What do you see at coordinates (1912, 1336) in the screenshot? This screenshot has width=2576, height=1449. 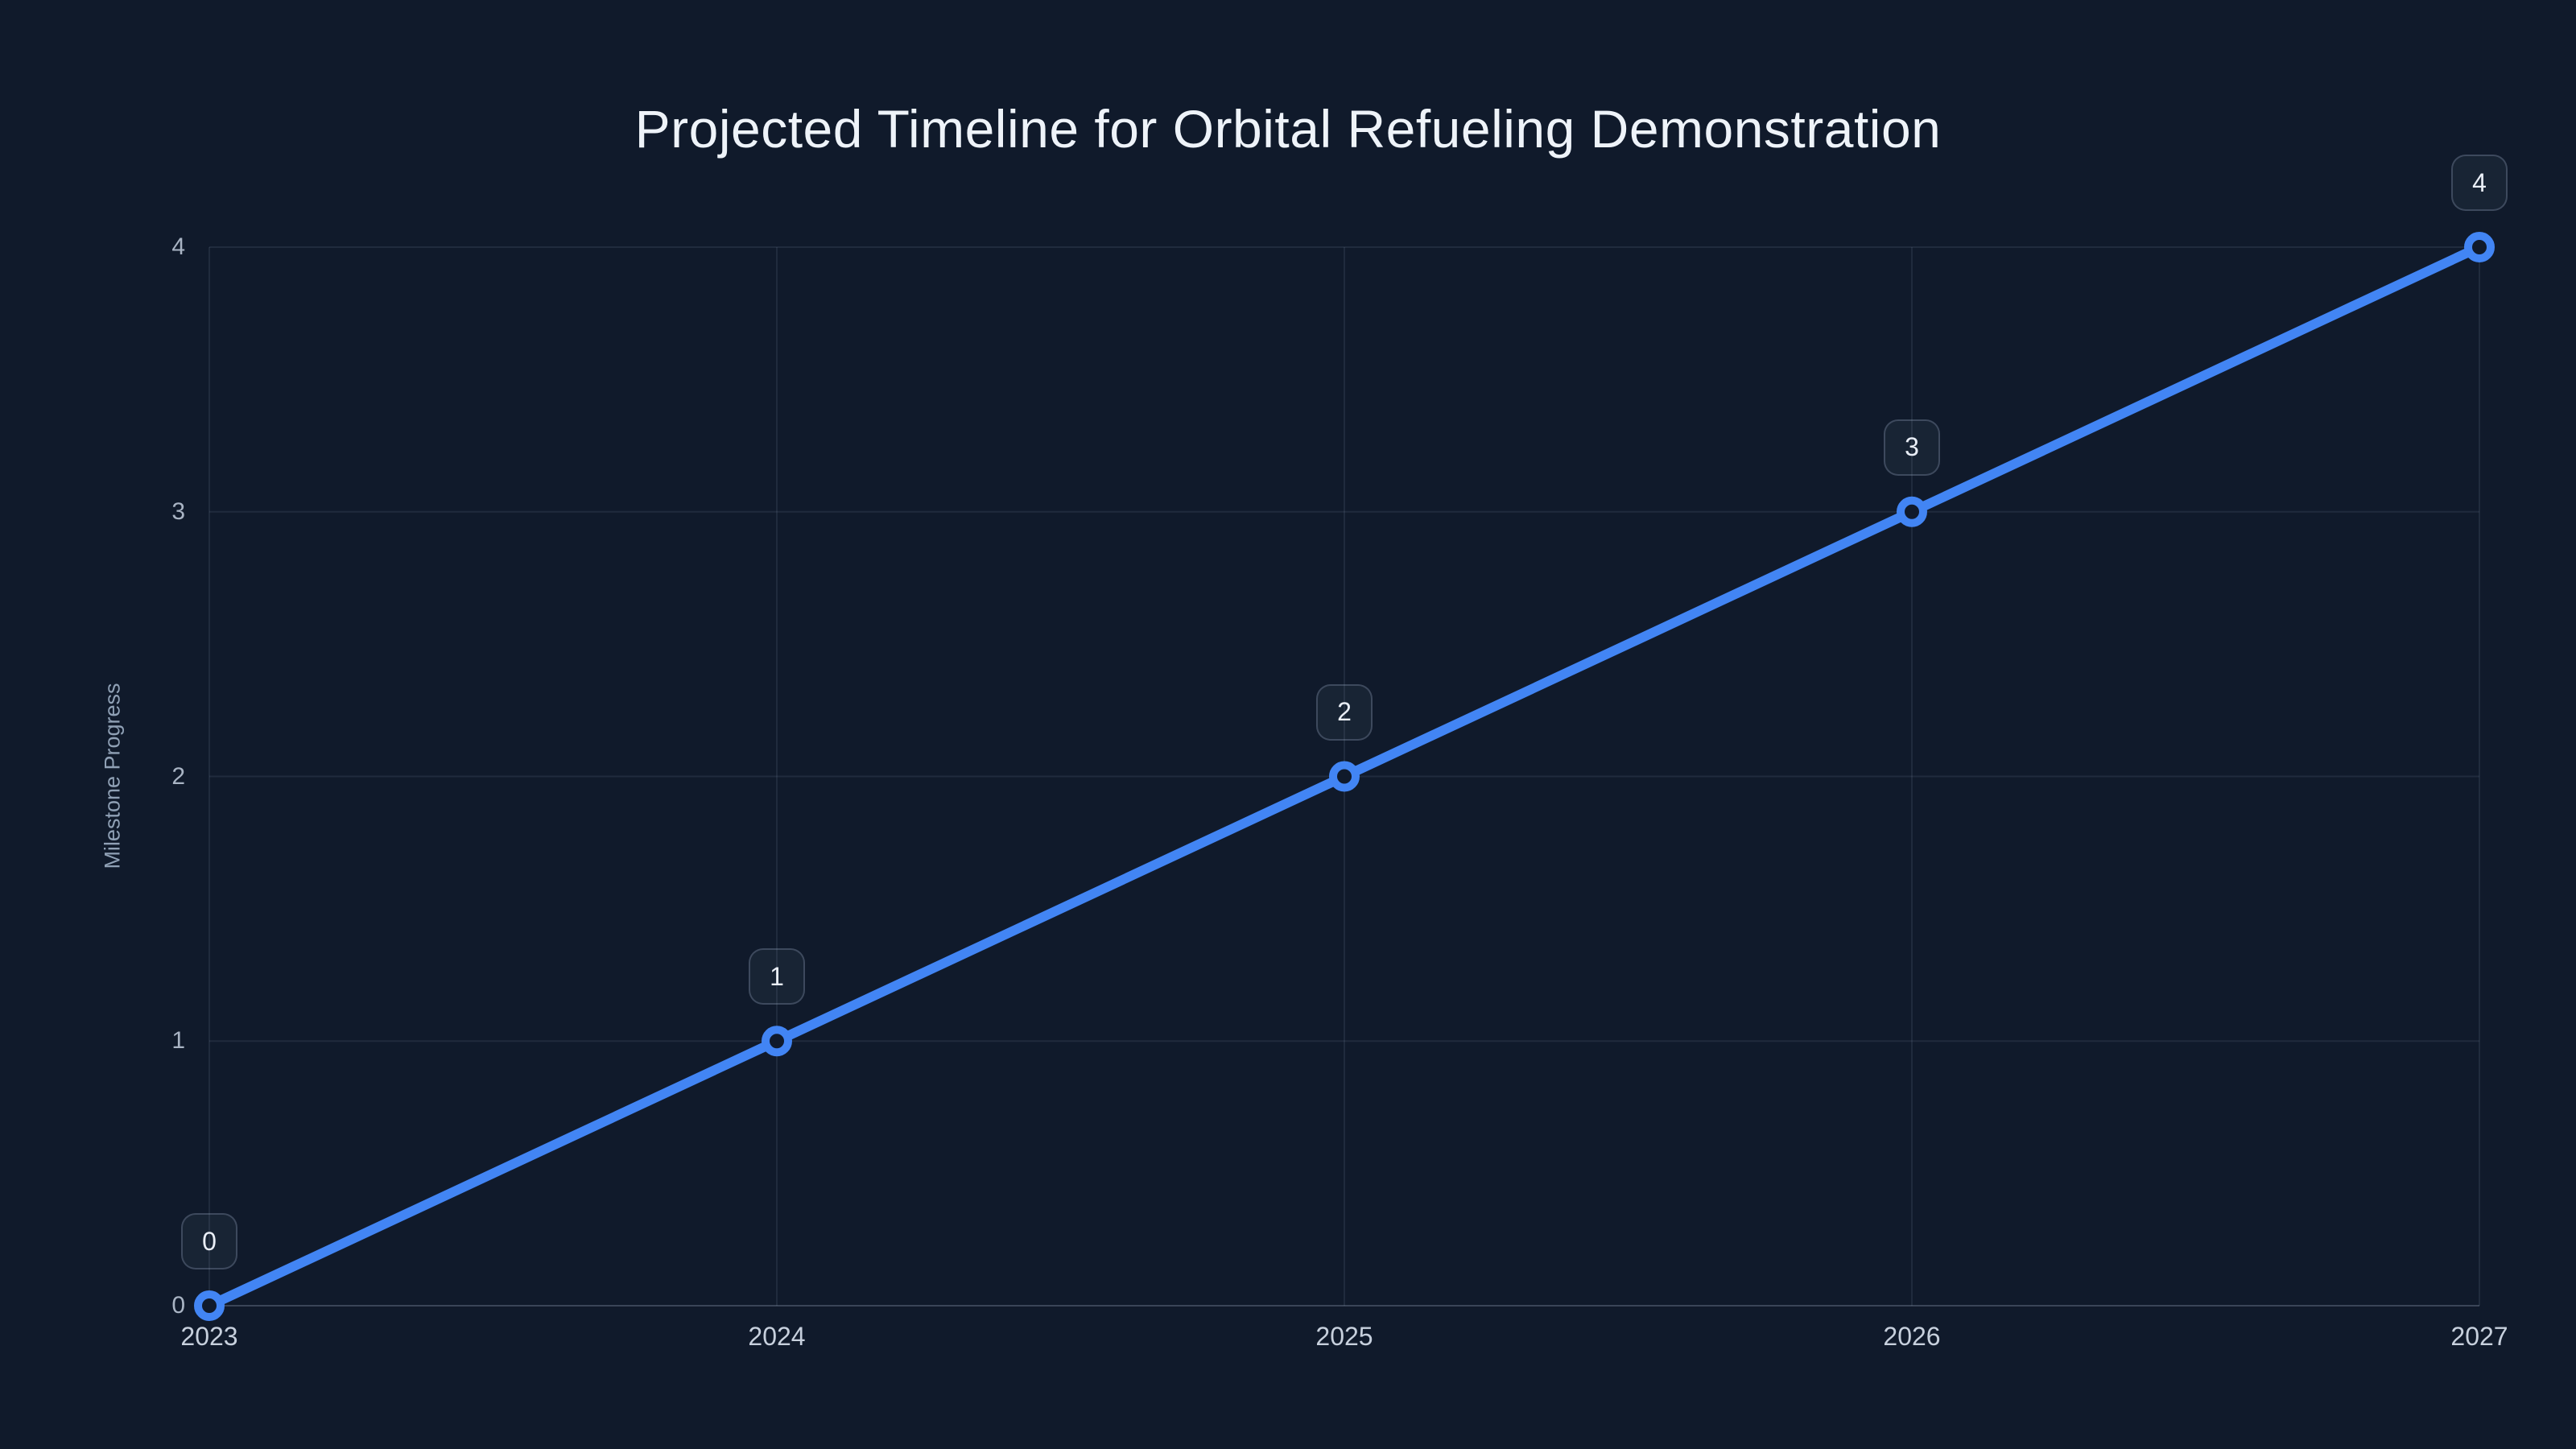 I see `x-tick-label-3: 2026` at bounding box center [1912, 1336].